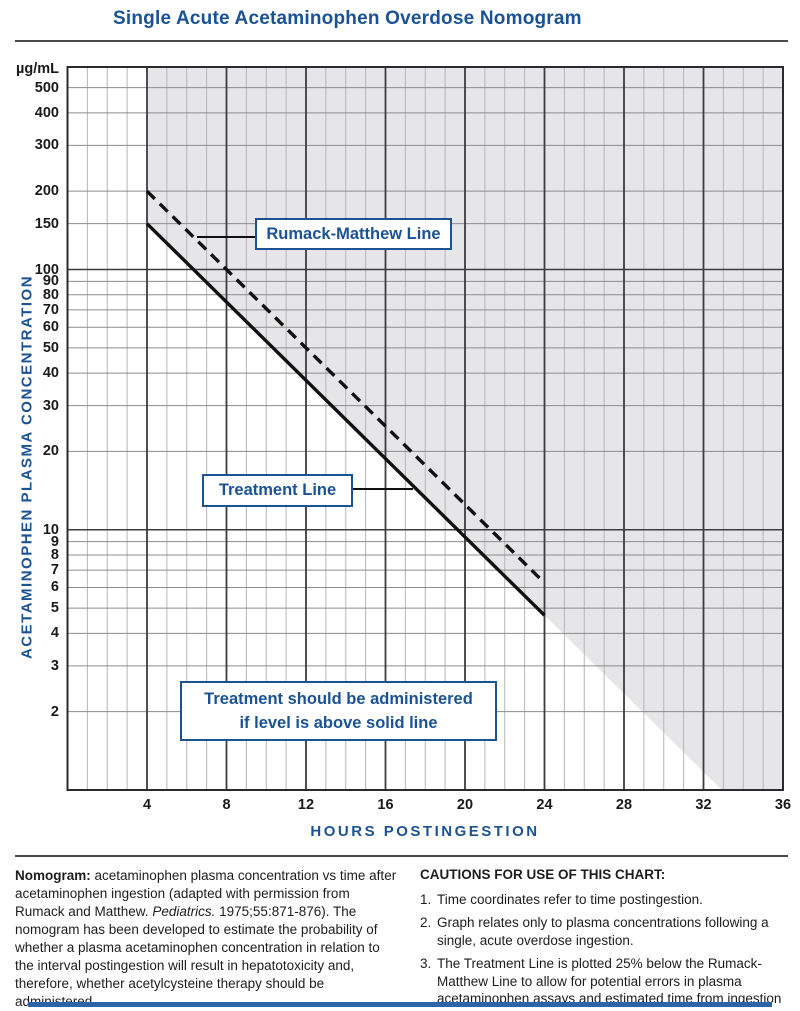  I want to click on footer-bar, so click(400, 1004).